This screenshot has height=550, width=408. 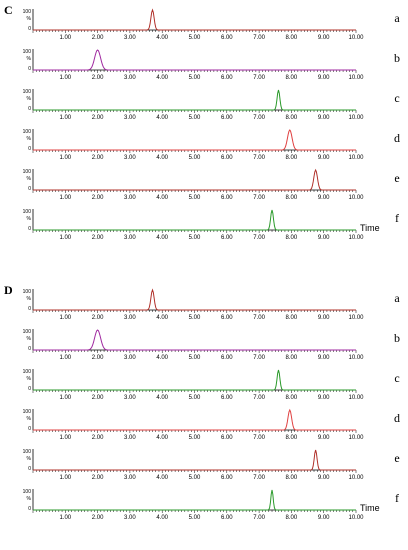 I want to click on trace-label: c, so click(x=396, y=378).